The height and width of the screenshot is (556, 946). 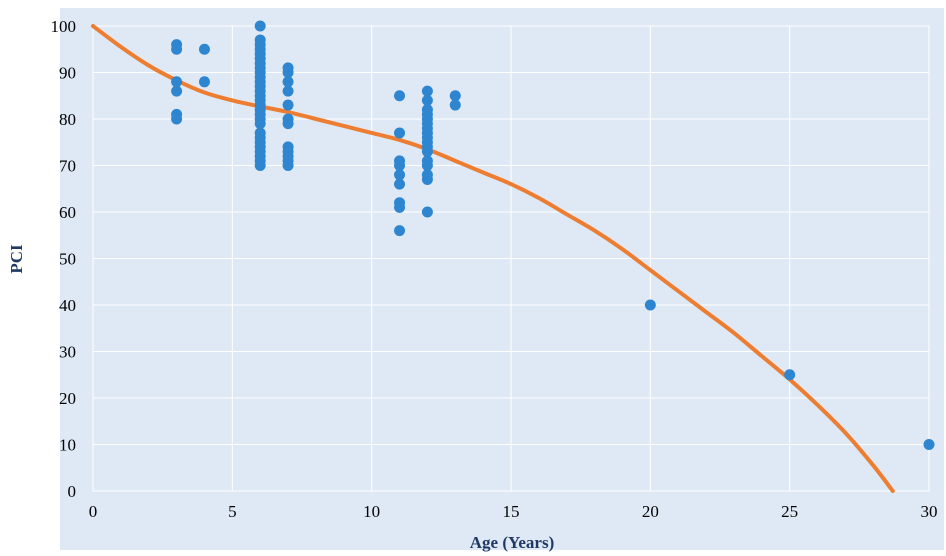 What do you see at coordinates (64, 26) in the screenshot?
I see `y-tick-label: 100` at bounding box center [64, 26].